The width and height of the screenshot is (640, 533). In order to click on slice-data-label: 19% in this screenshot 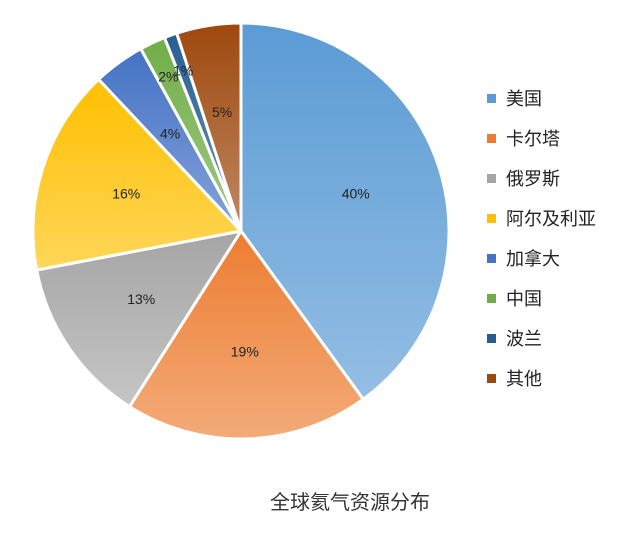, I will do `click(245, 352)`.